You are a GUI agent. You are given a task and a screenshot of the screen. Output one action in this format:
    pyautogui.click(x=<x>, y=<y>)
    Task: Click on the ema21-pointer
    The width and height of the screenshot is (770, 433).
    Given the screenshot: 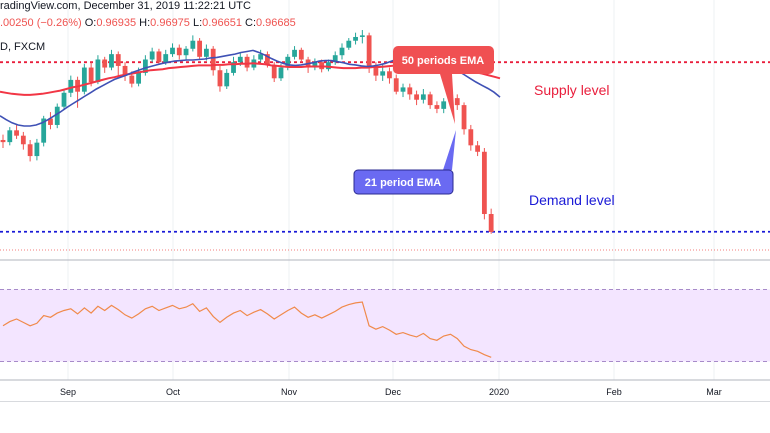 What is the action you would take?
    pyautogui.click(x=449, y=150)
    